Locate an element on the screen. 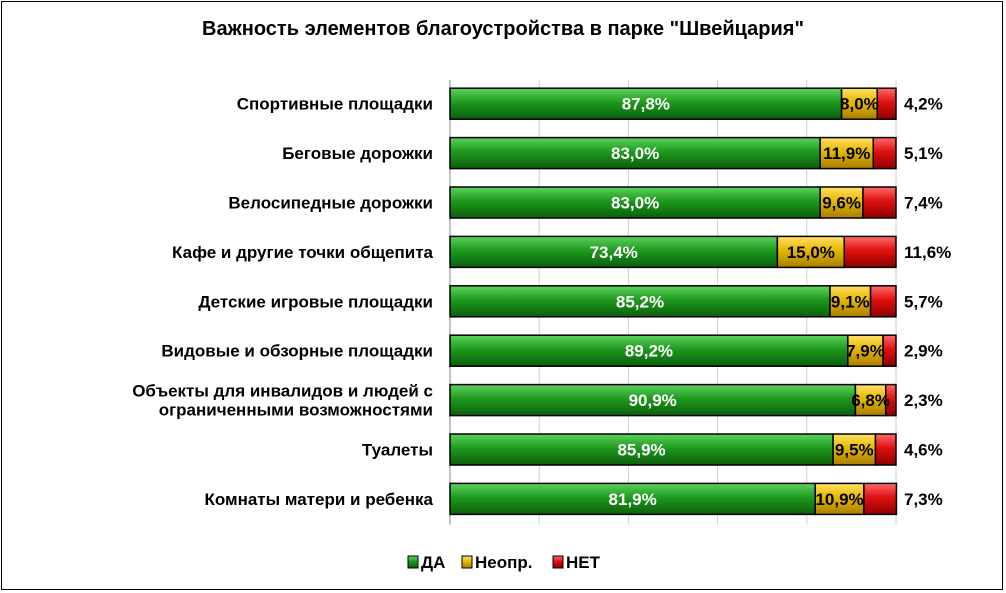 The height and width of the screenshot is (593, 1006). category-label: Туалеты is located at coordinates (397, 450).